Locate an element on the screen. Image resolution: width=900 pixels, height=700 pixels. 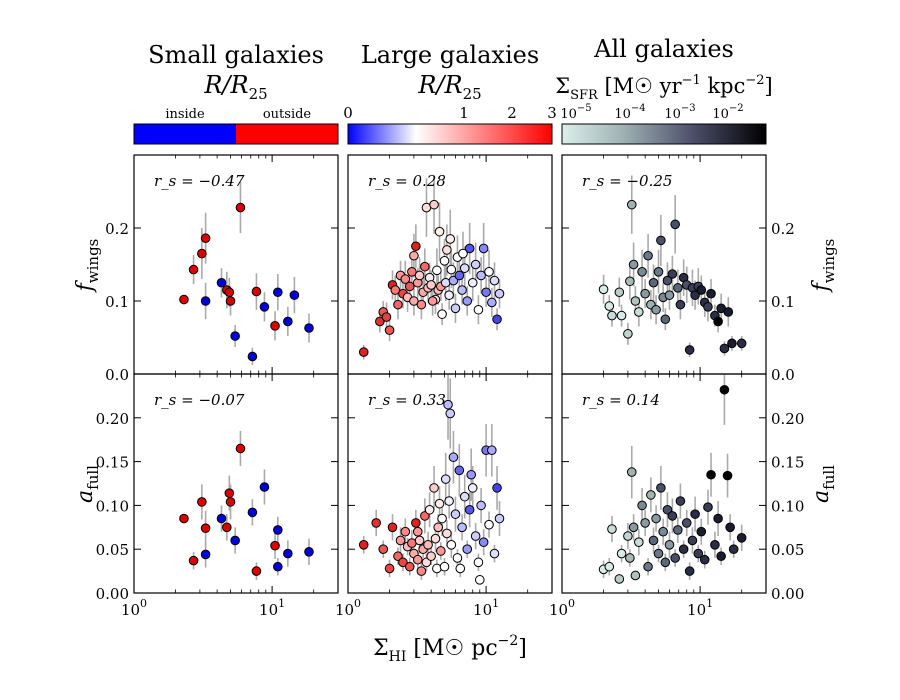
y-tick-label: 0.2 is located at coordinates (117, 229).